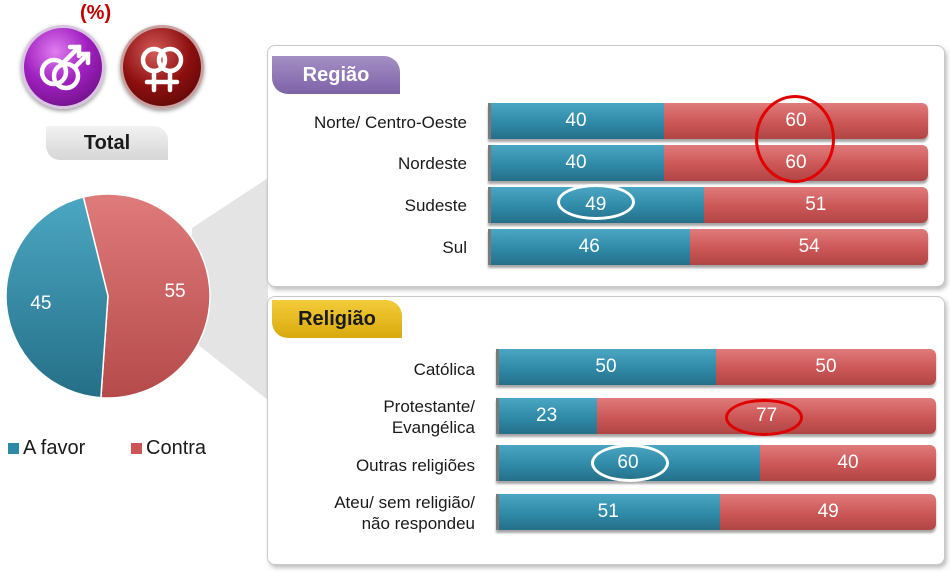 This screenshot has height=574, width=950. Describe the element at coordinates (337, 319) in the screenshot. I see `religiao-title: Religião` at that location.